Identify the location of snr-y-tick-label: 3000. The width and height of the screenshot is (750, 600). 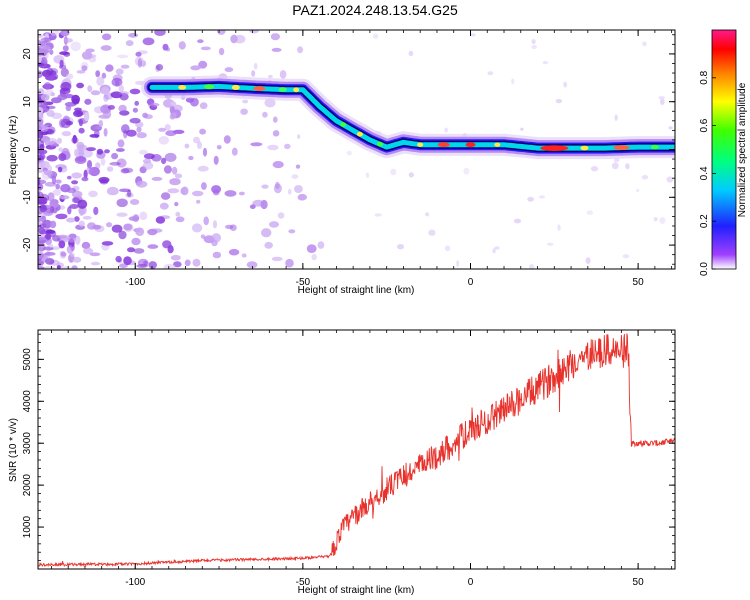
(27, 443).